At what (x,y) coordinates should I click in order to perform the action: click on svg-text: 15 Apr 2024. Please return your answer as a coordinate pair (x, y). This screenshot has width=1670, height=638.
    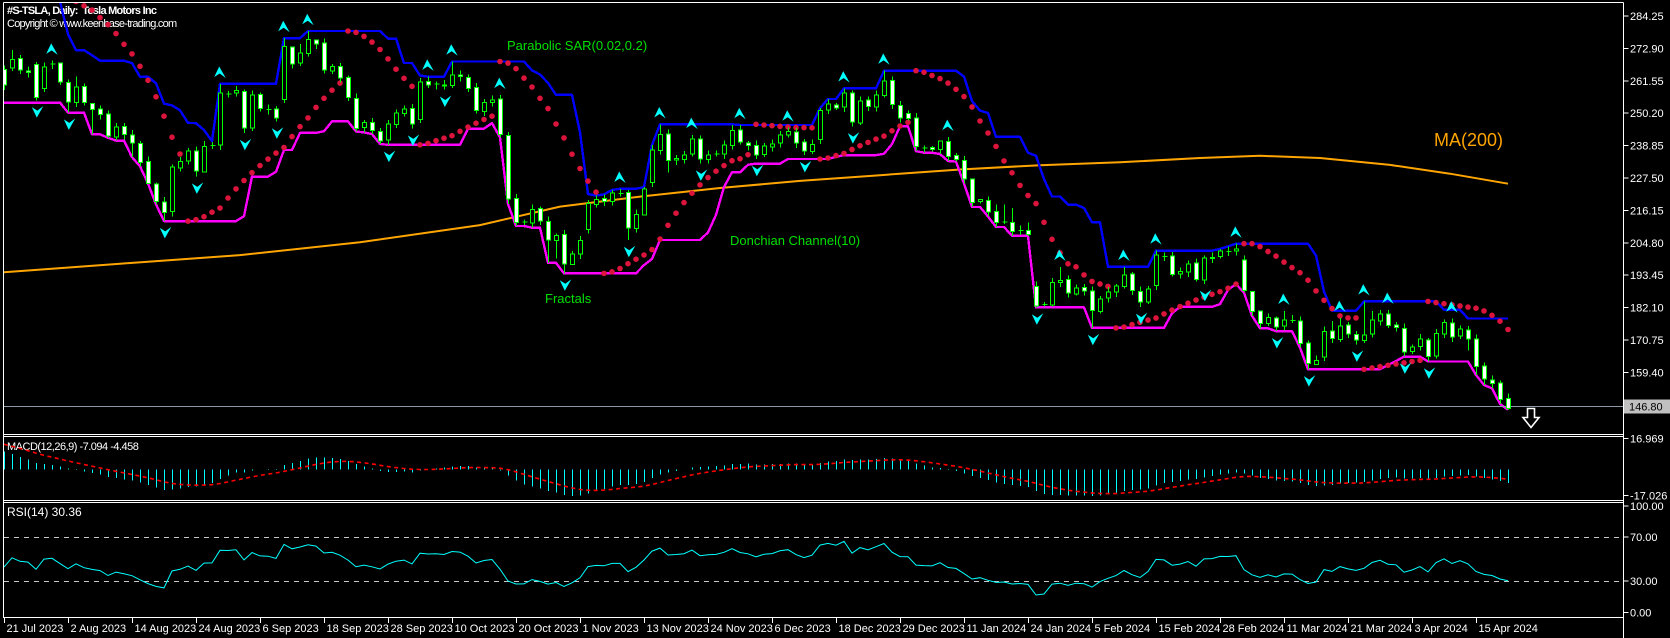
    Looking at the image, I should click on (1508, 629).